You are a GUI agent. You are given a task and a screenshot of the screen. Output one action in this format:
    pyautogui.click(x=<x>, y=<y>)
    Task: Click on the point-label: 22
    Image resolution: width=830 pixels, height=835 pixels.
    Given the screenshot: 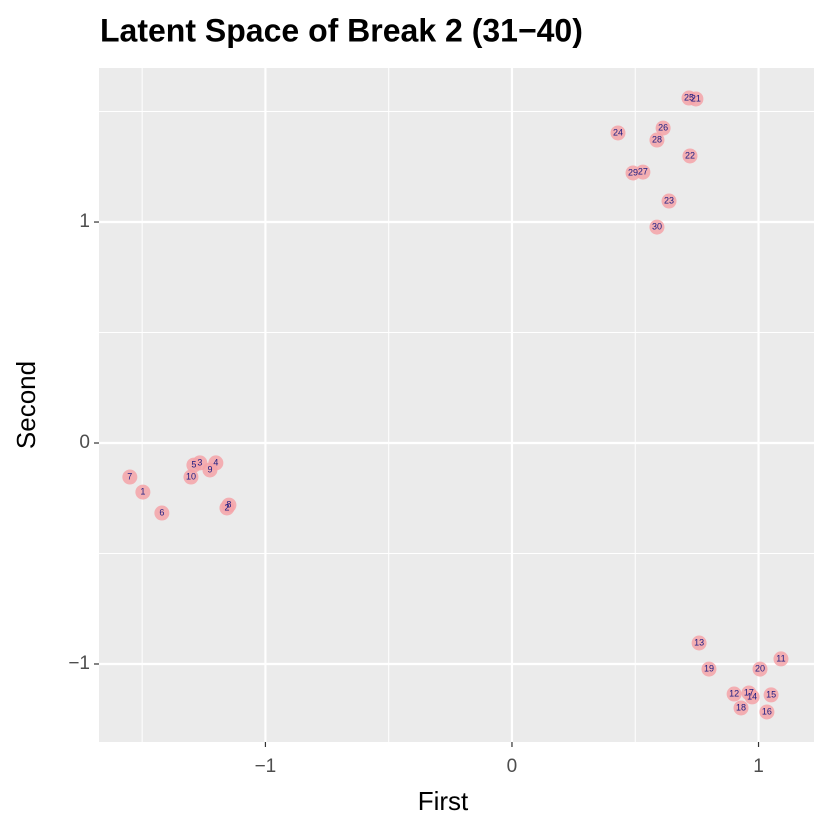 What is the action you would take?
    pyautogui.click(x=690, y=155)
    